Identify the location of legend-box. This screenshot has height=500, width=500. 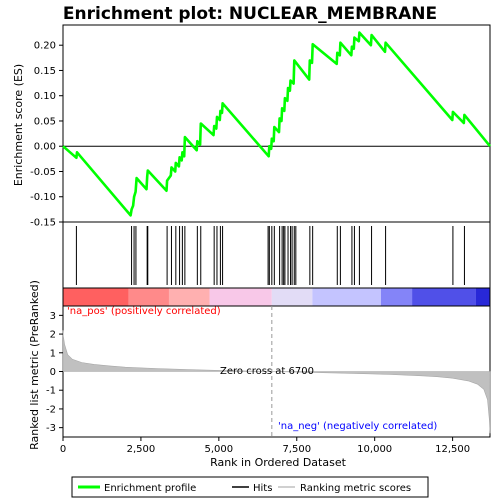
(250, 487).